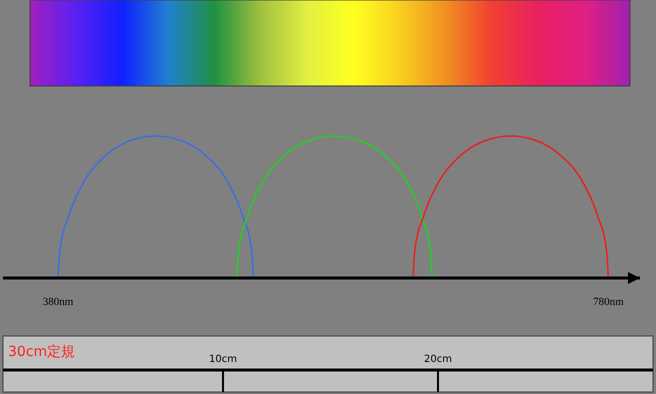 The height and width of the screenshot is (394, 656). Describe the element at coordinates (223, 359) in the screenshot. I see `text: 10cm` at that location.